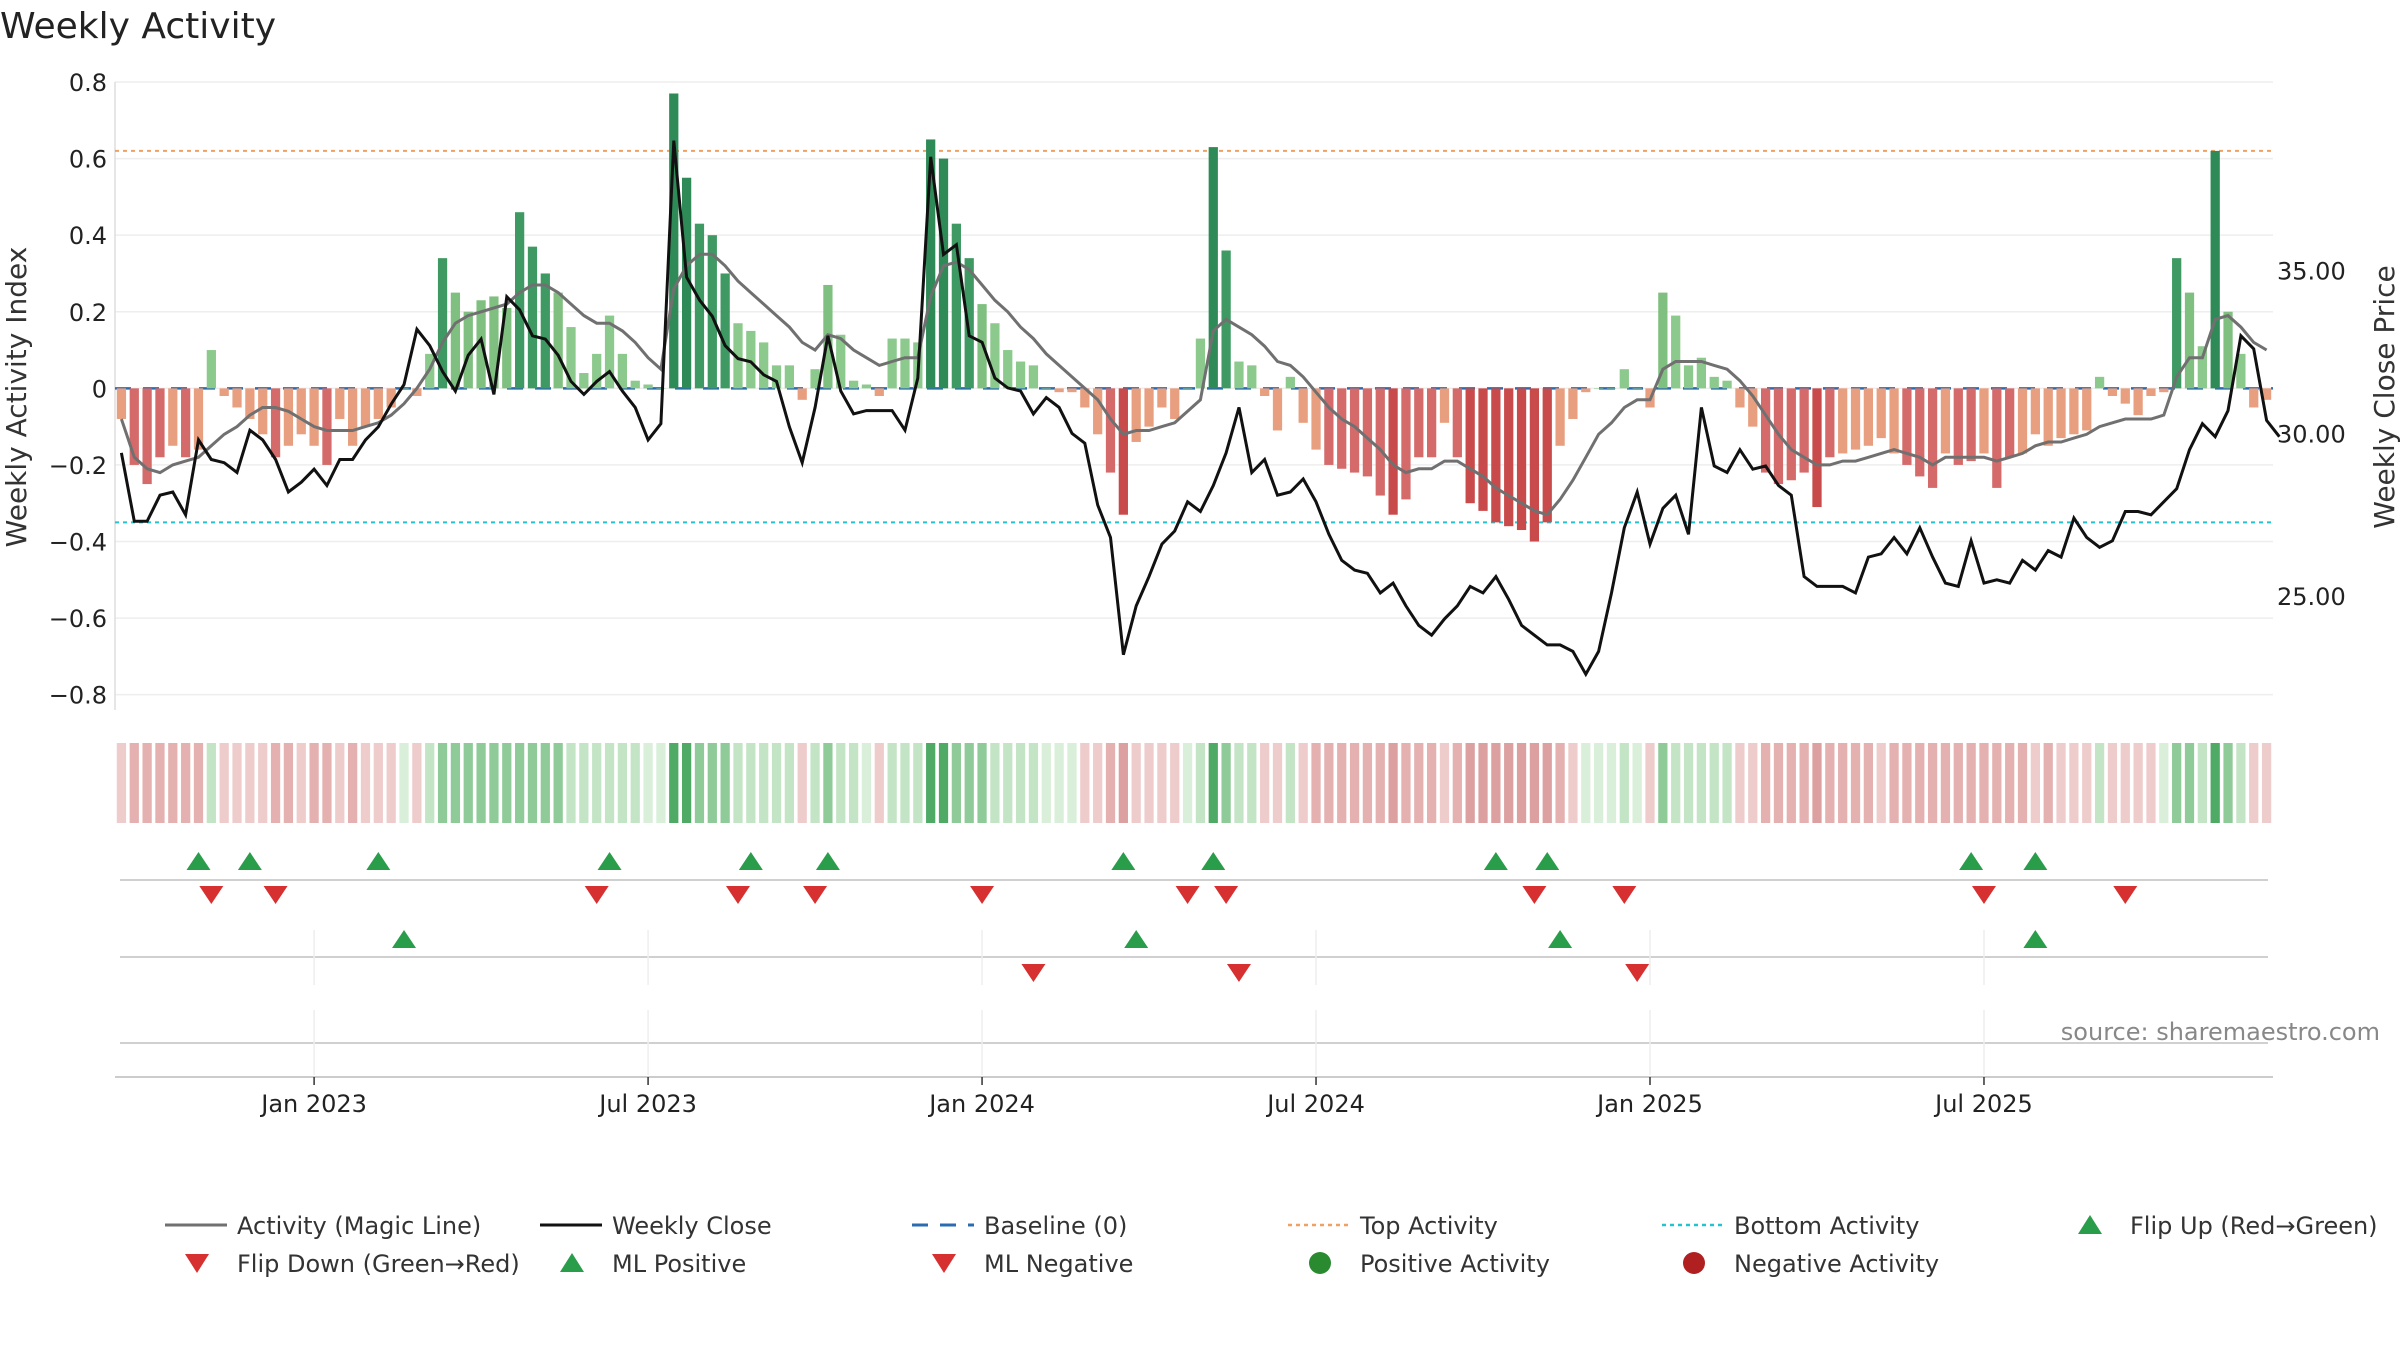 This screenshot has height=1350, width=2400. What do you see at coordinates (1055, 1226) in the screenshot?
I see `legend-label: Baseline (0)` at bounding box center [1055, 1226].